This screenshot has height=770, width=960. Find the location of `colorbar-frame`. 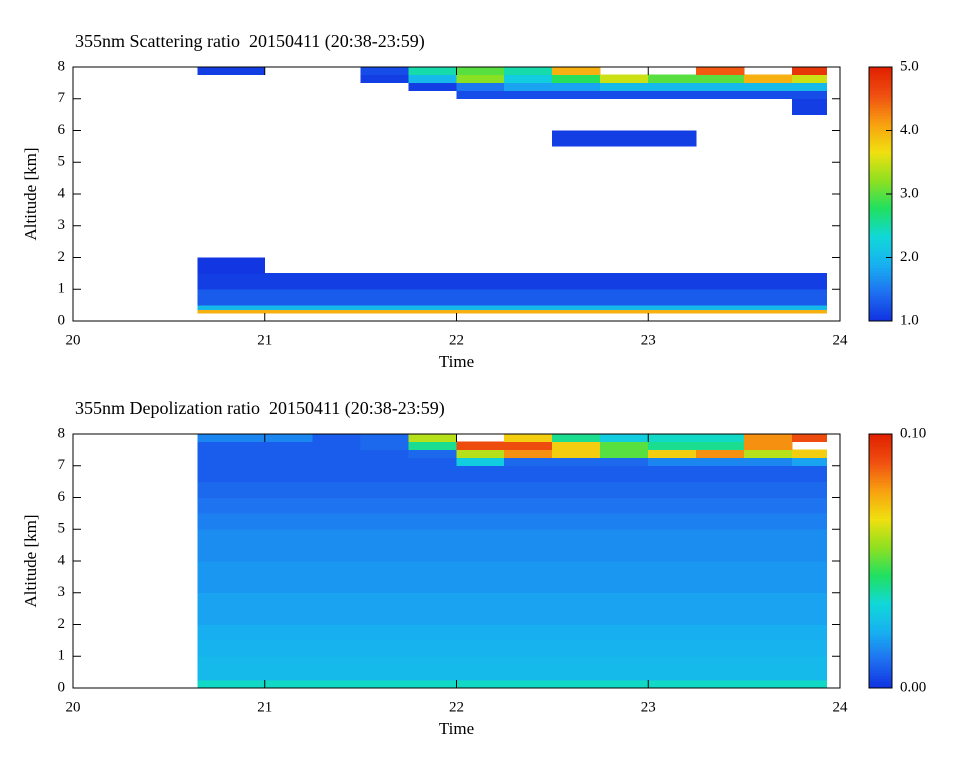

colorbar-frame is located at coordinates (880, 561).